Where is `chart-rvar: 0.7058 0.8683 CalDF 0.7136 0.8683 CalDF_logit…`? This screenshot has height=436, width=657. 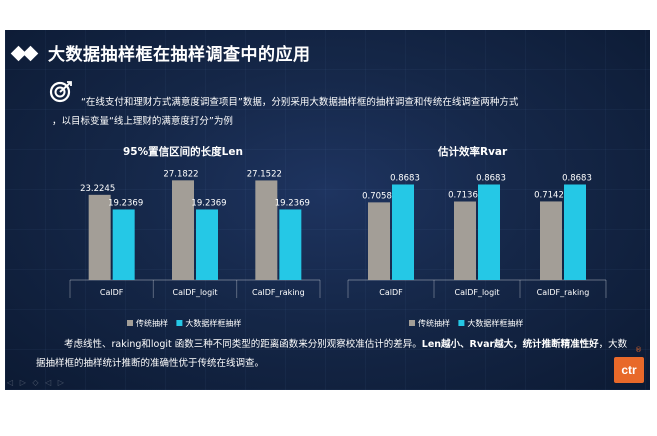
chart-rvar: 0.7058 0.8683 CalDF 0.7136 0.8683 CalDF_logit… is located at coordinates (477, 250).